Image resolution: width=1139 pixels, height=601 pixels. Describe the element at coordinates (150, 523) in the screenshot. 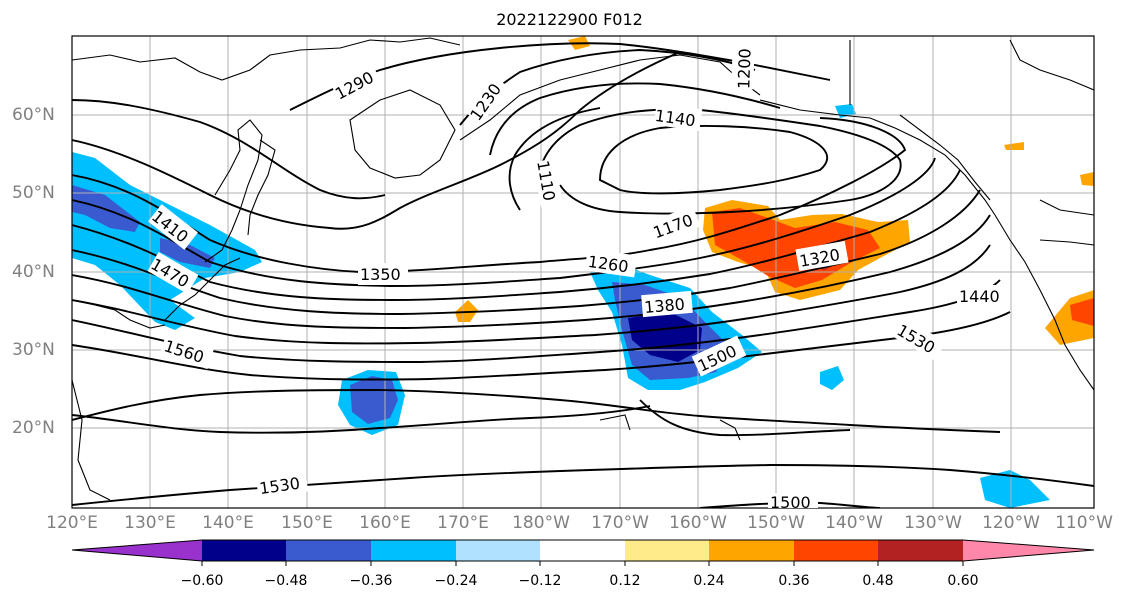

I see `lon-label: 130°E` at that location.